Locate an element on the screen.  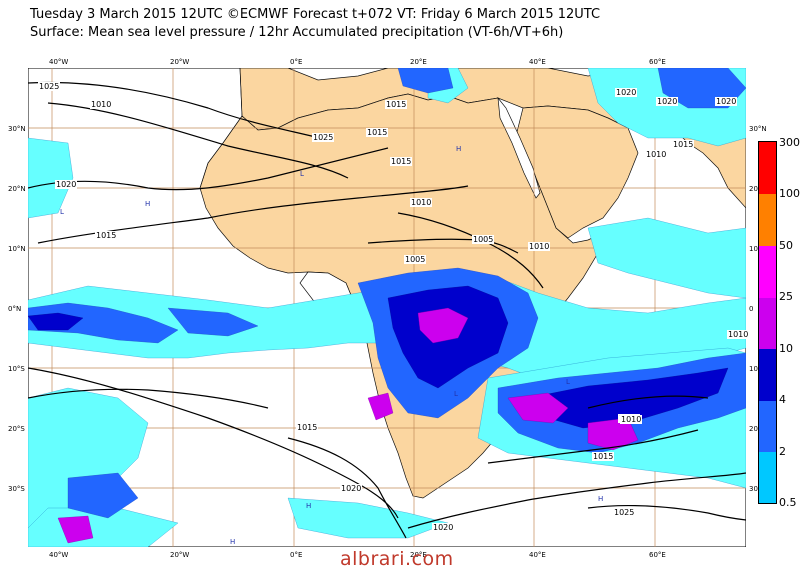
lon-tick-top: 40°W is located at coordinates (59, 62).